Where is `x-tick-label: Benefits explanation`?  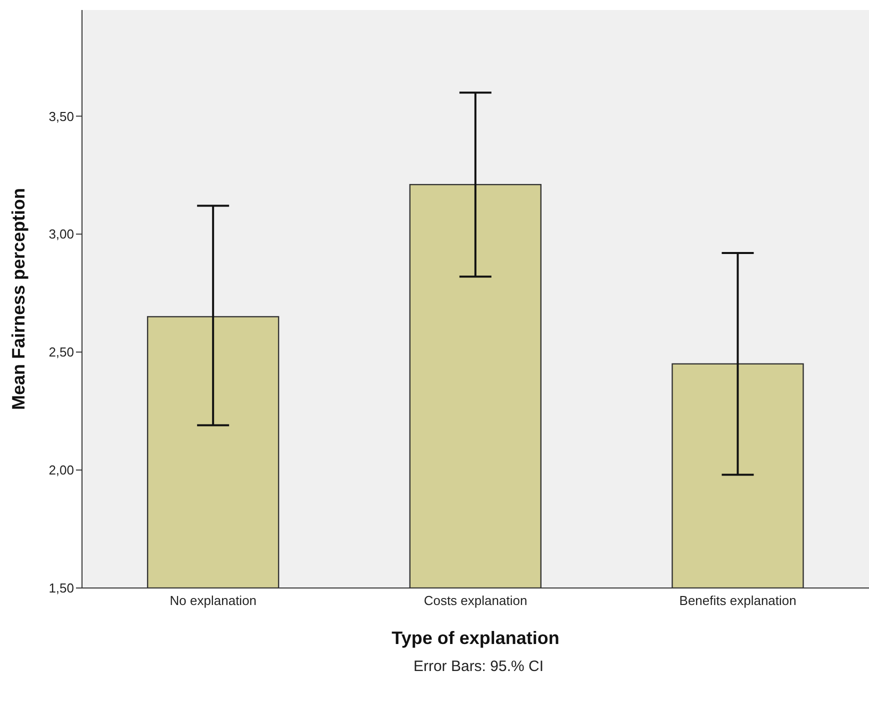
x-tick-label: Benefits explanation is located at coordinates (737, 600).